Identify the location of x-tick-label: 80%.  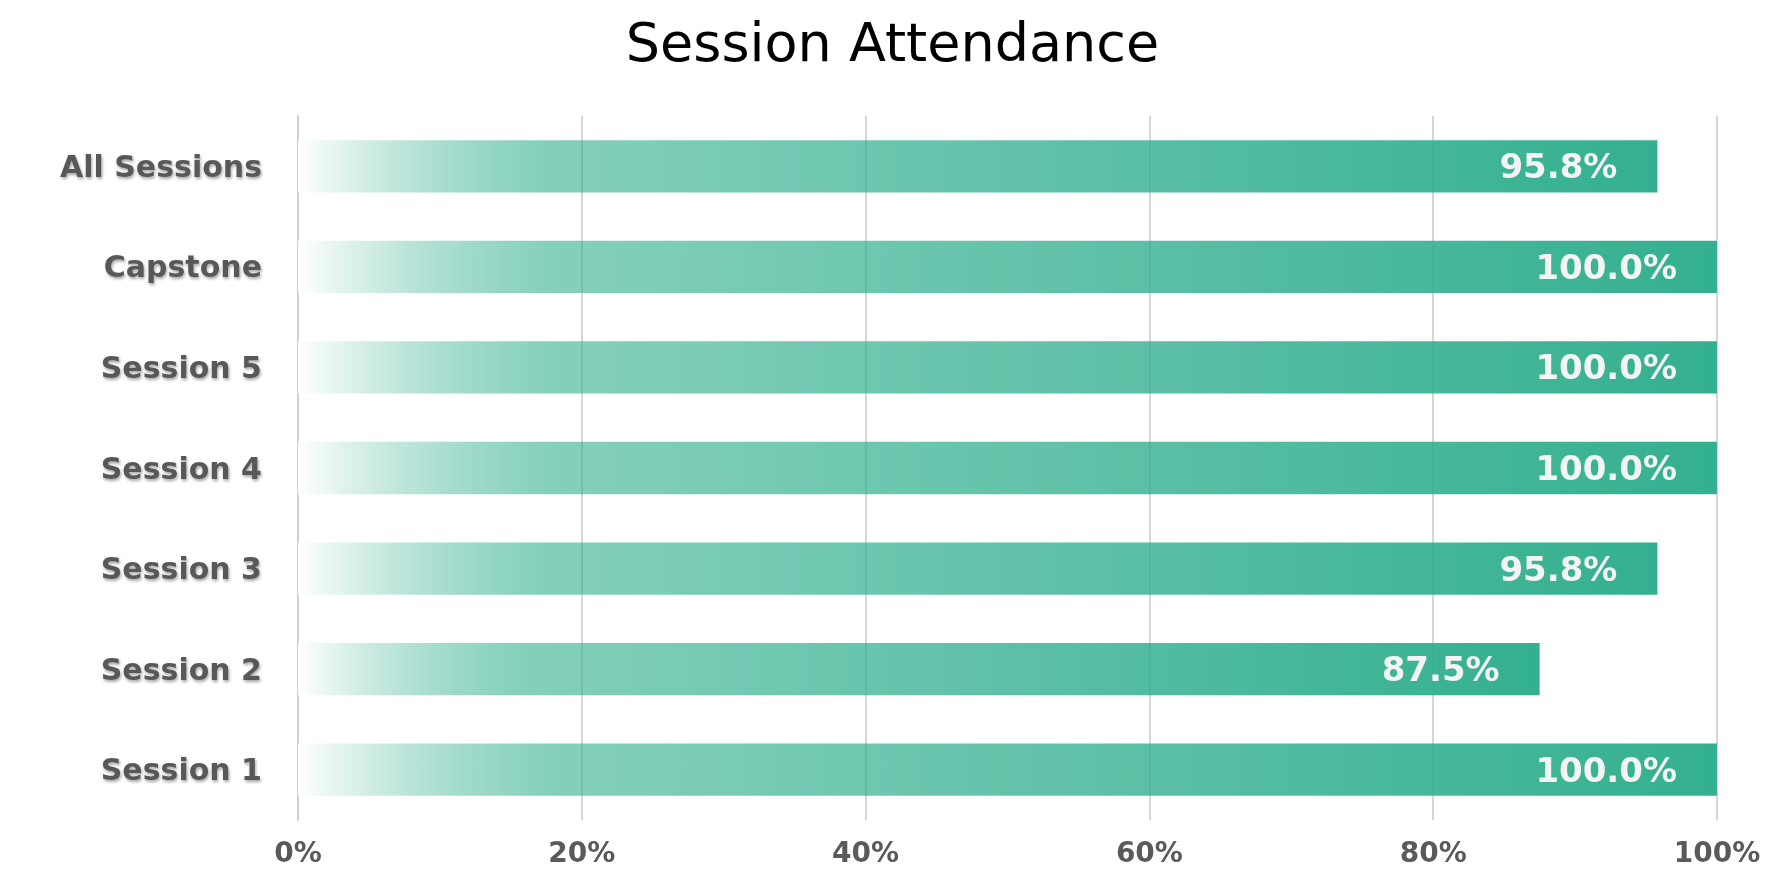
(1433, 852).